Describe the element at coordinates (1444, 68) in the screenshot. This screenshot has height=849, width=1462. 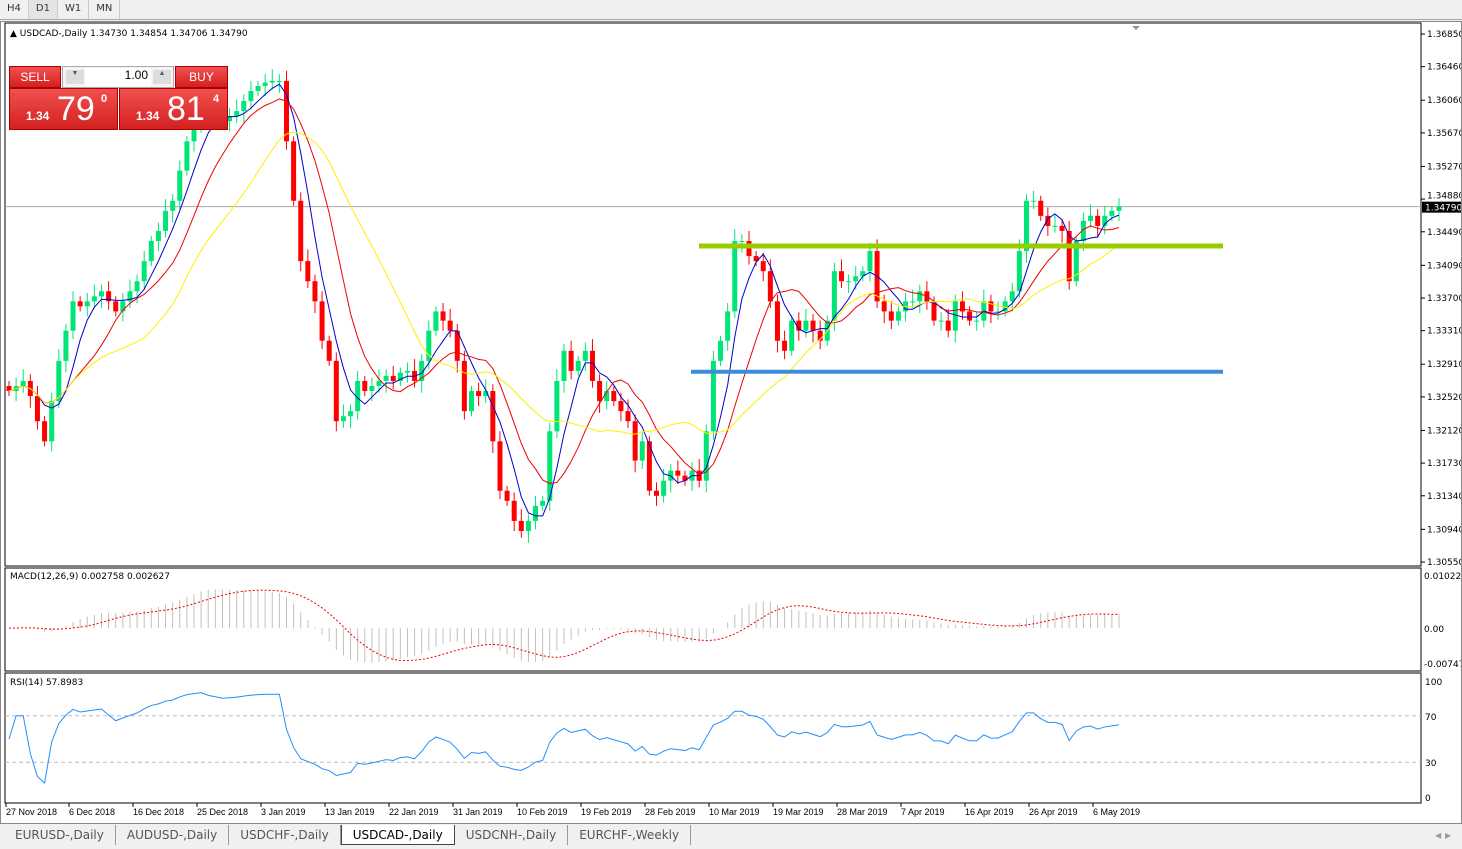
I see `price-tick-label: 1.36460` at that location.